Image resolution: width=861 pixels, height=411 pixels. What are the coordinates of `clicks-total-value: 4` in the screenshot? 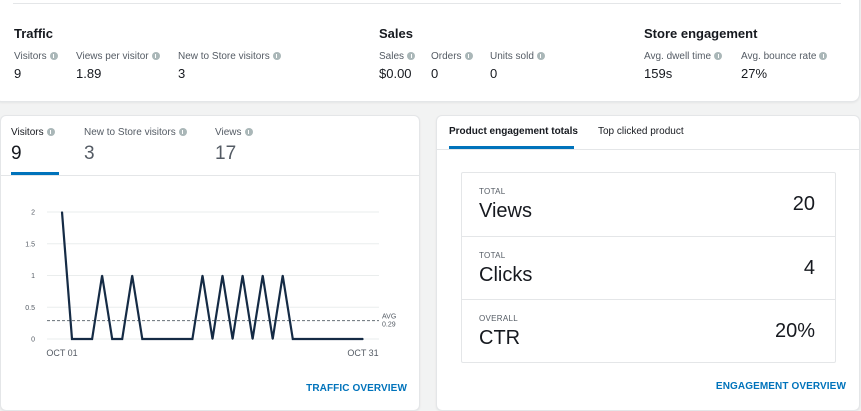 It's located at (809, 268).